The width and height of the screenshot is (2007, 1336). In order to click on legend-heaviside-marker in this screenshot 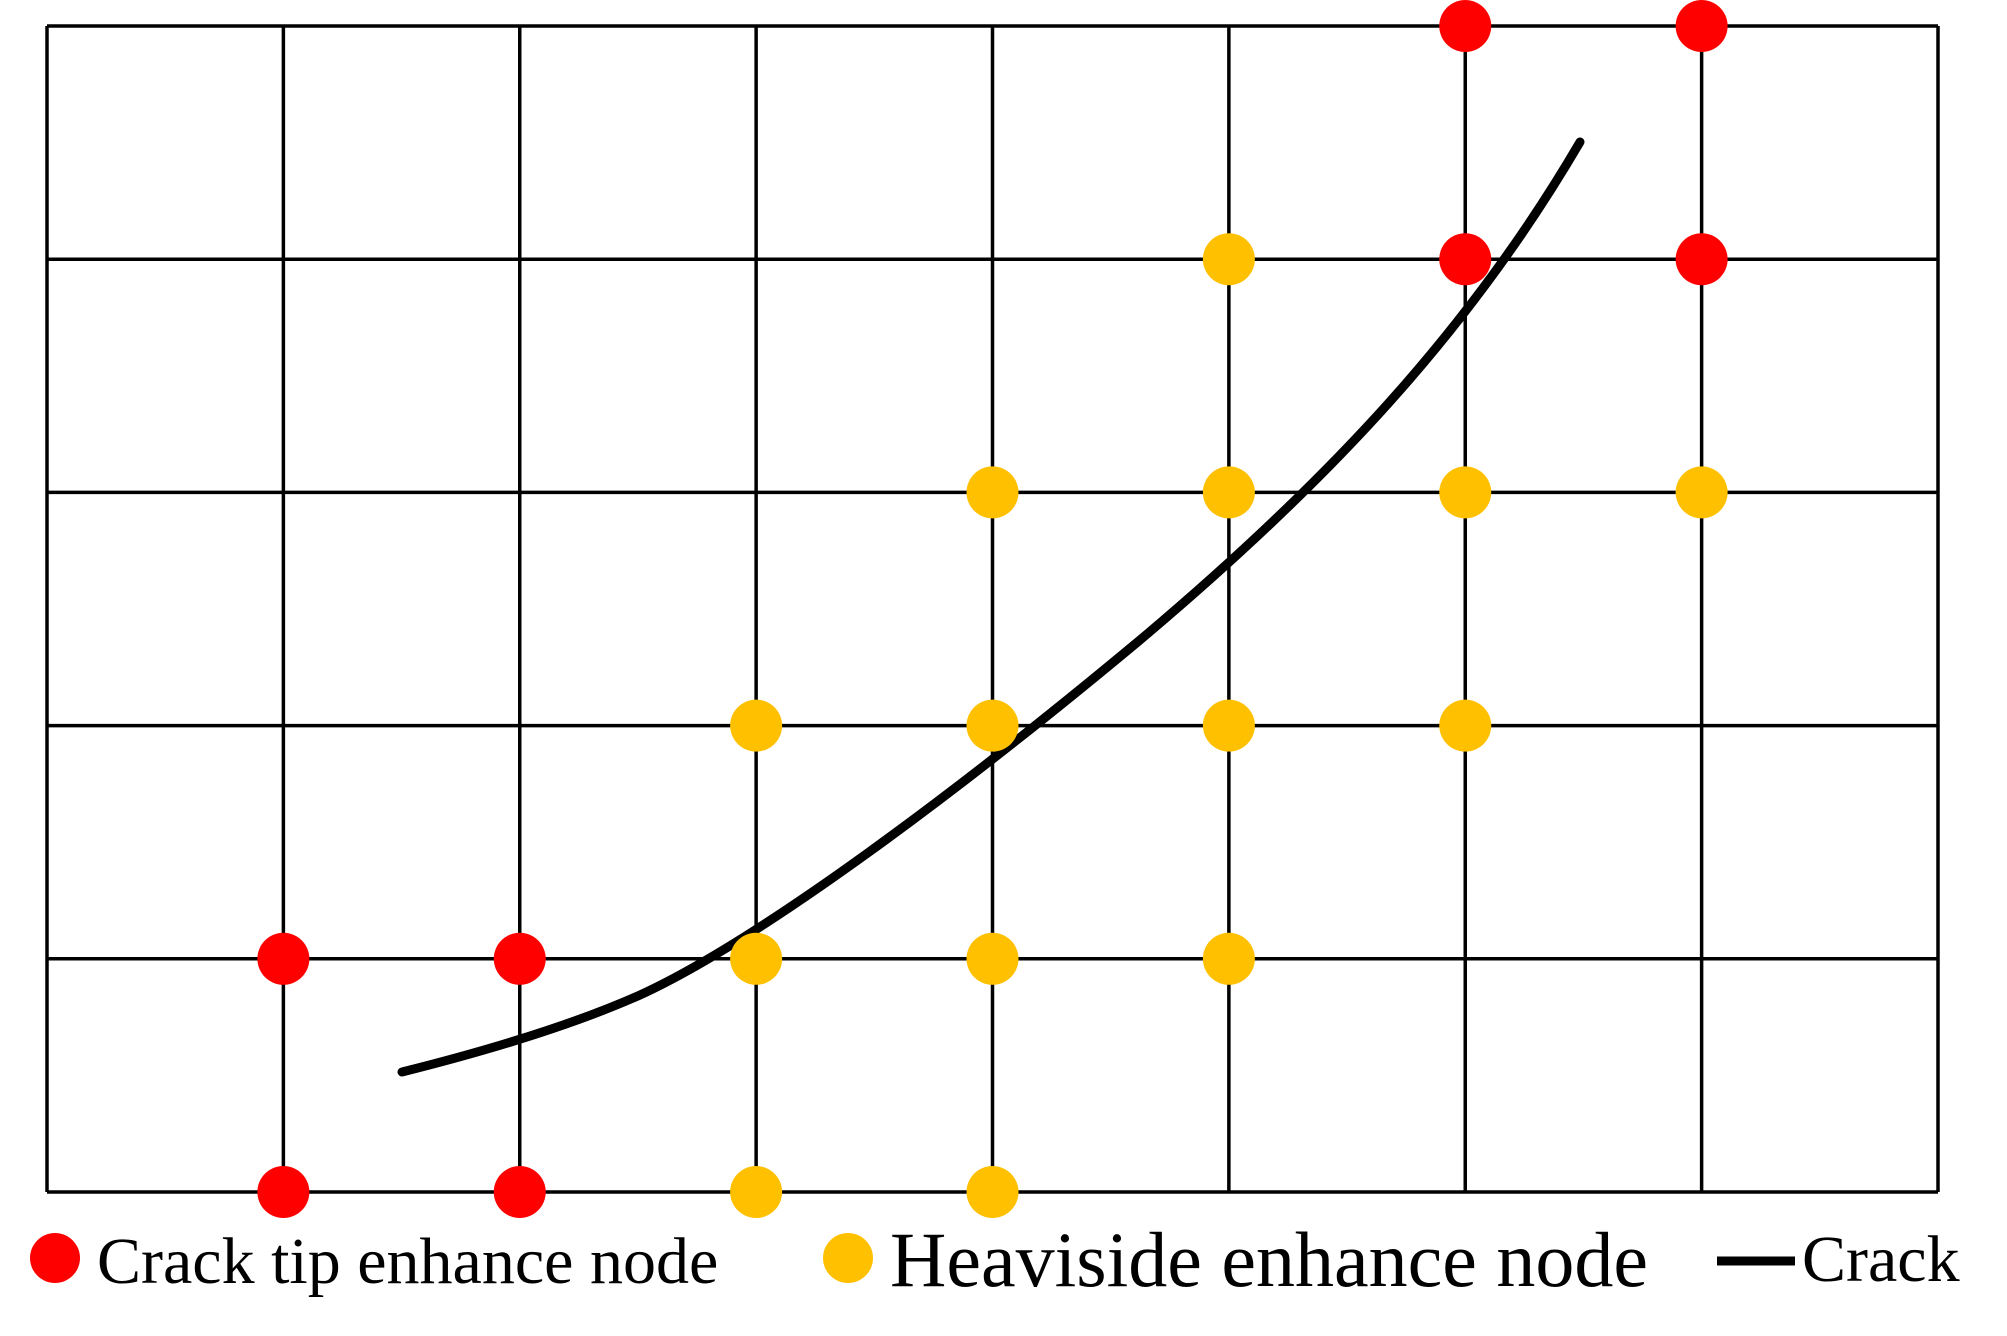, I will do `click(848, 1258)`.